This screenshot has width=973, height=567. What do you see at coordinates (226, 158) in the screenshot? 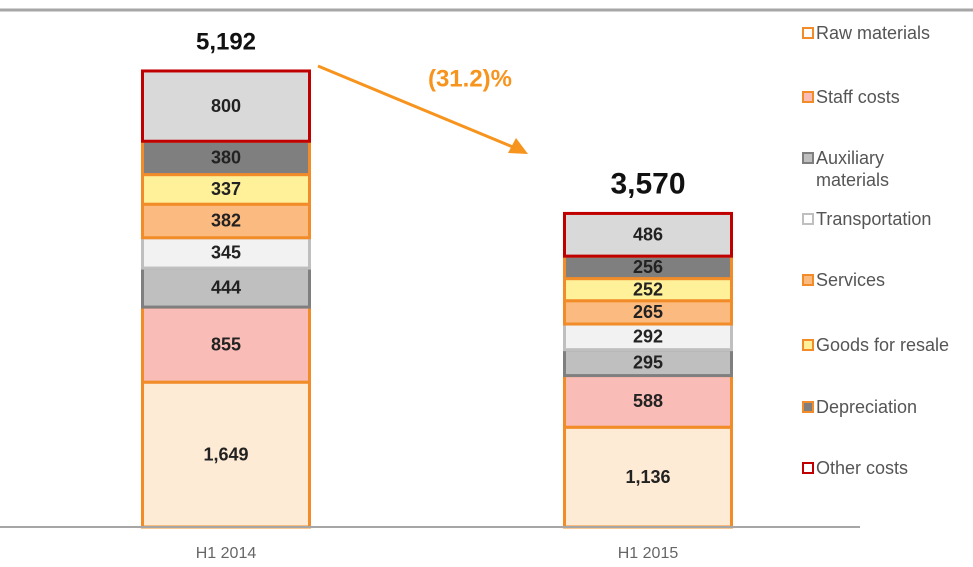
I see `data-label: 380` at bounding box center [226, 158].